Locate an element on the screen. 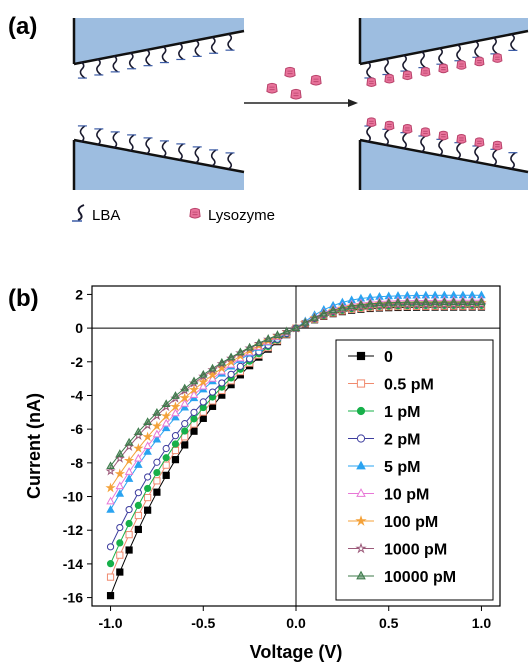 This screenshot has width=530, height=670. pore-before-bottom is located at coordinates (159, 158).